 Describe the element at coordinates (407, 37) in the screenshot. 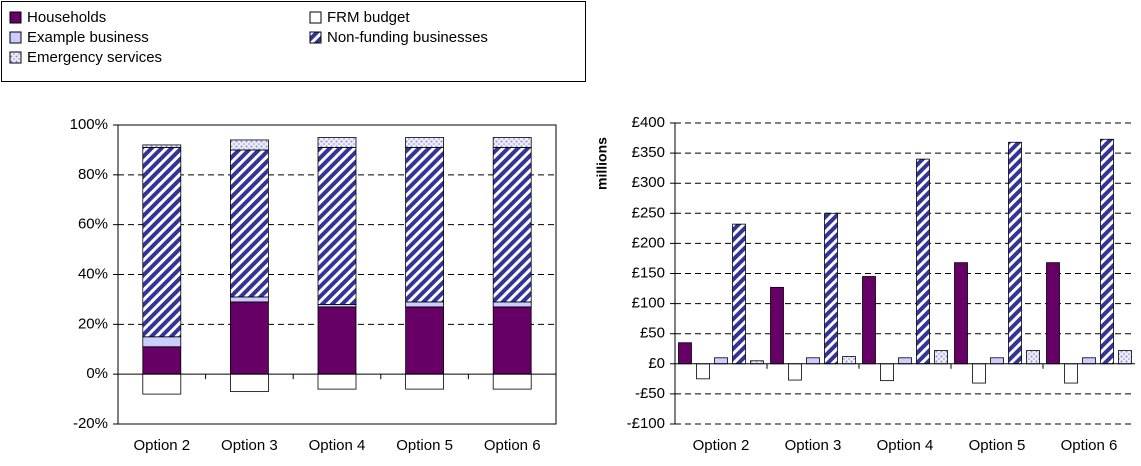

I see `legend-label: Non-funding businesses` at that location.